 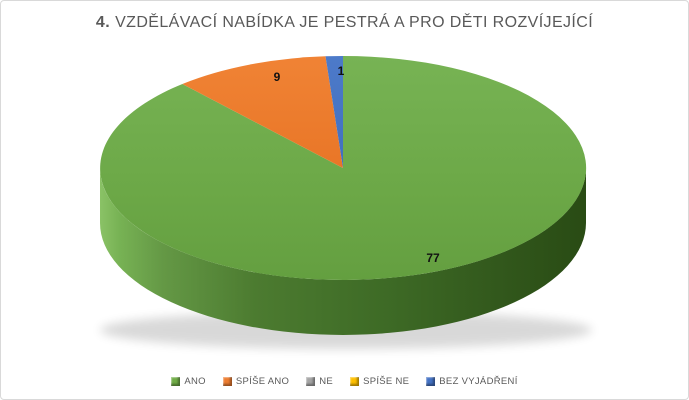 I want to click on legend-marker-bez-vyjadreni, so click(x=431, y=381).